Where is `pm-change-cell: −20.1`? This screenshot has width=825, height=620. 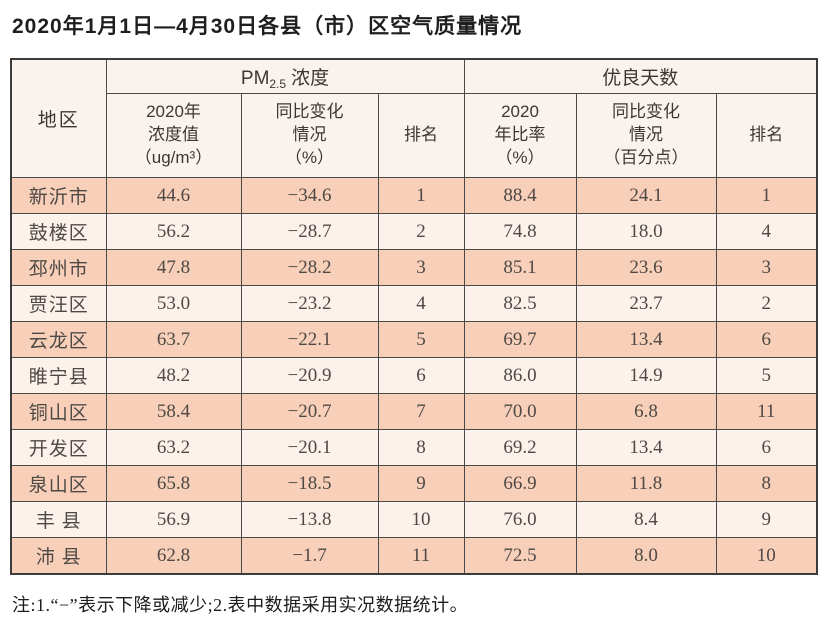 pm-change-cell: −20.1 is located at coordinates (309, 447).